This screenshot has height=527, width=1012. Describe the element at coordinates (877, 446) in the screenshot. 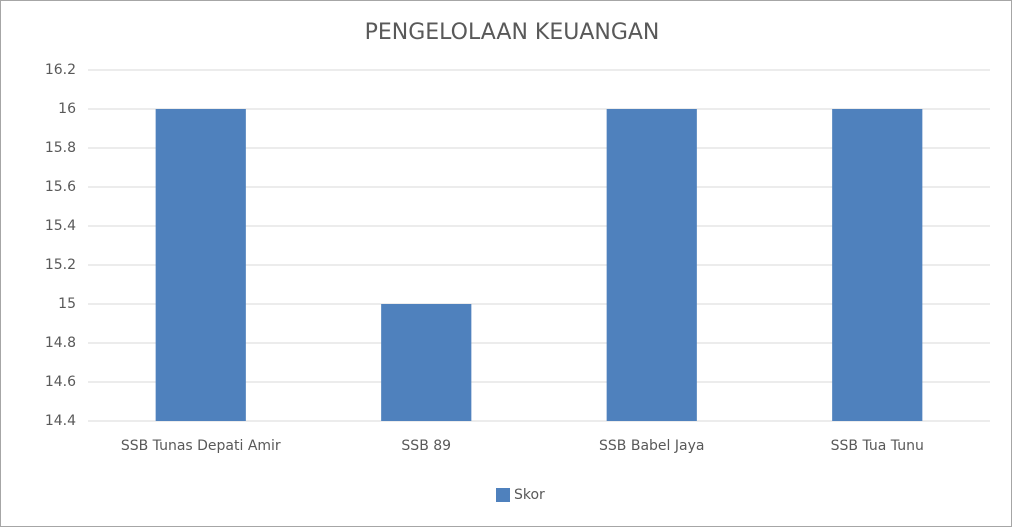

I see `x-tick-label: SSB Tua Tunu` at that location.